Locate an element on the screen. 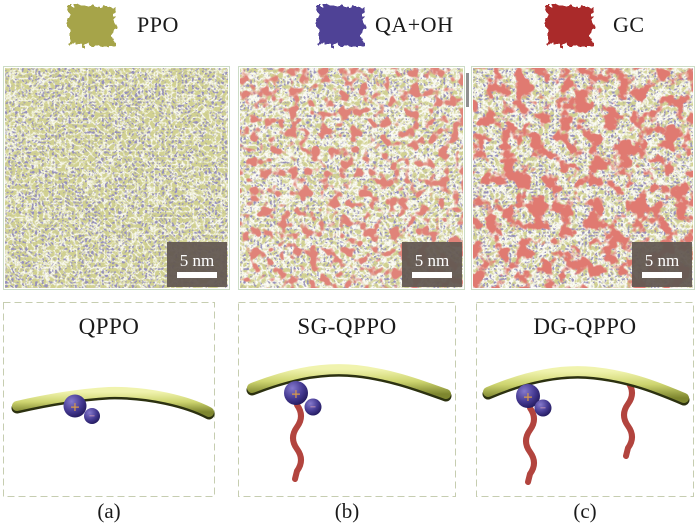 The height and width of the screenshot is (527, 700). grafted-chain-right is located at coordinates (628, 419).